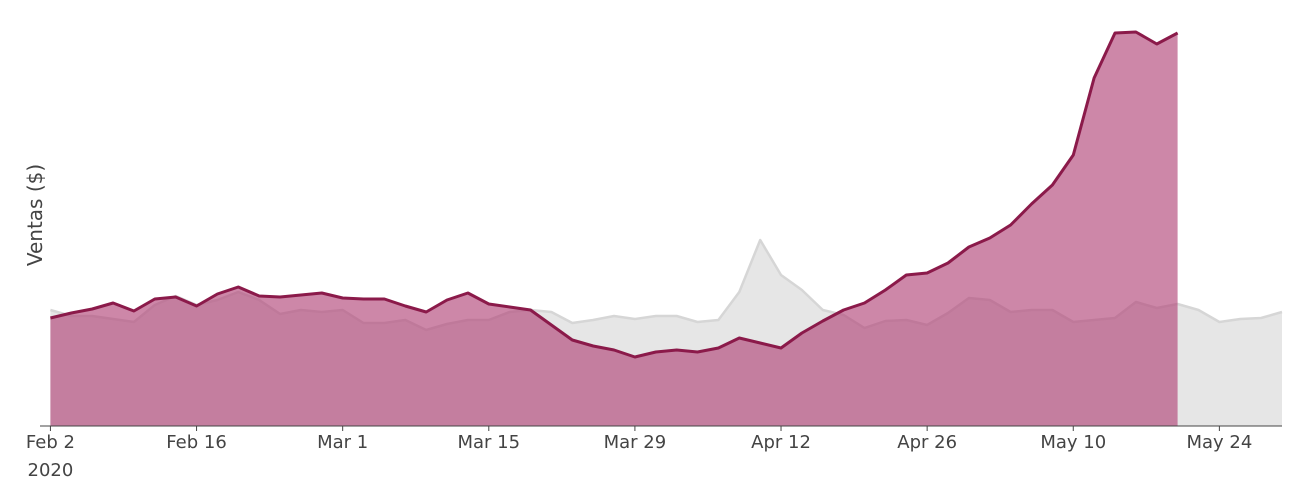 The height and width of the screenshot is (487, 1295). What do you see at coordinates (342, 442) in the screenshot?
I see `x-tick-label: Mar 1` at bounding box center [342, 442].